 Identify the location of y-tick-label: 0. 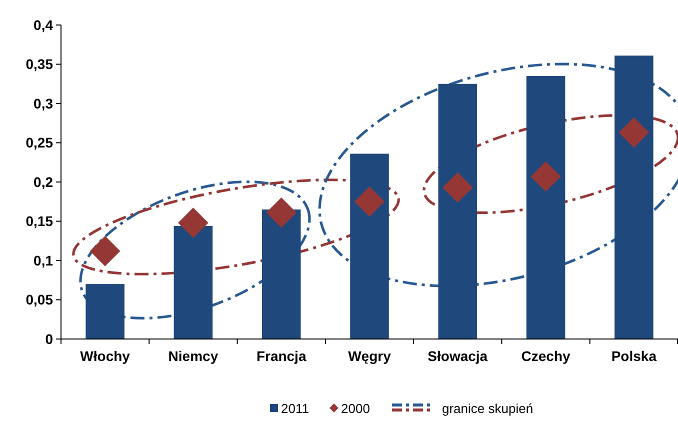
(49, 338).